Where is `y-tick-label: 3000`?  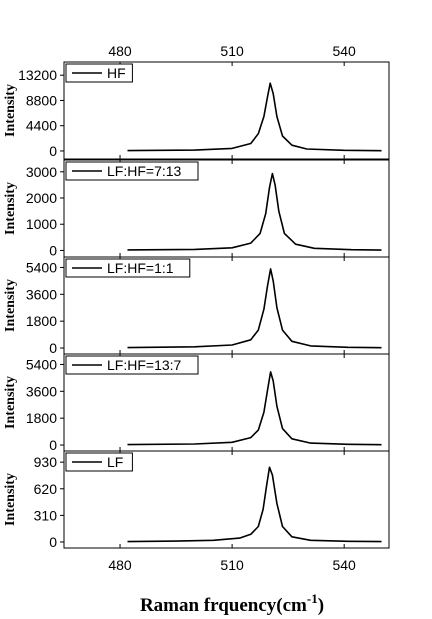 y-tick-label: 3000 is located at coordinates (41, 172).